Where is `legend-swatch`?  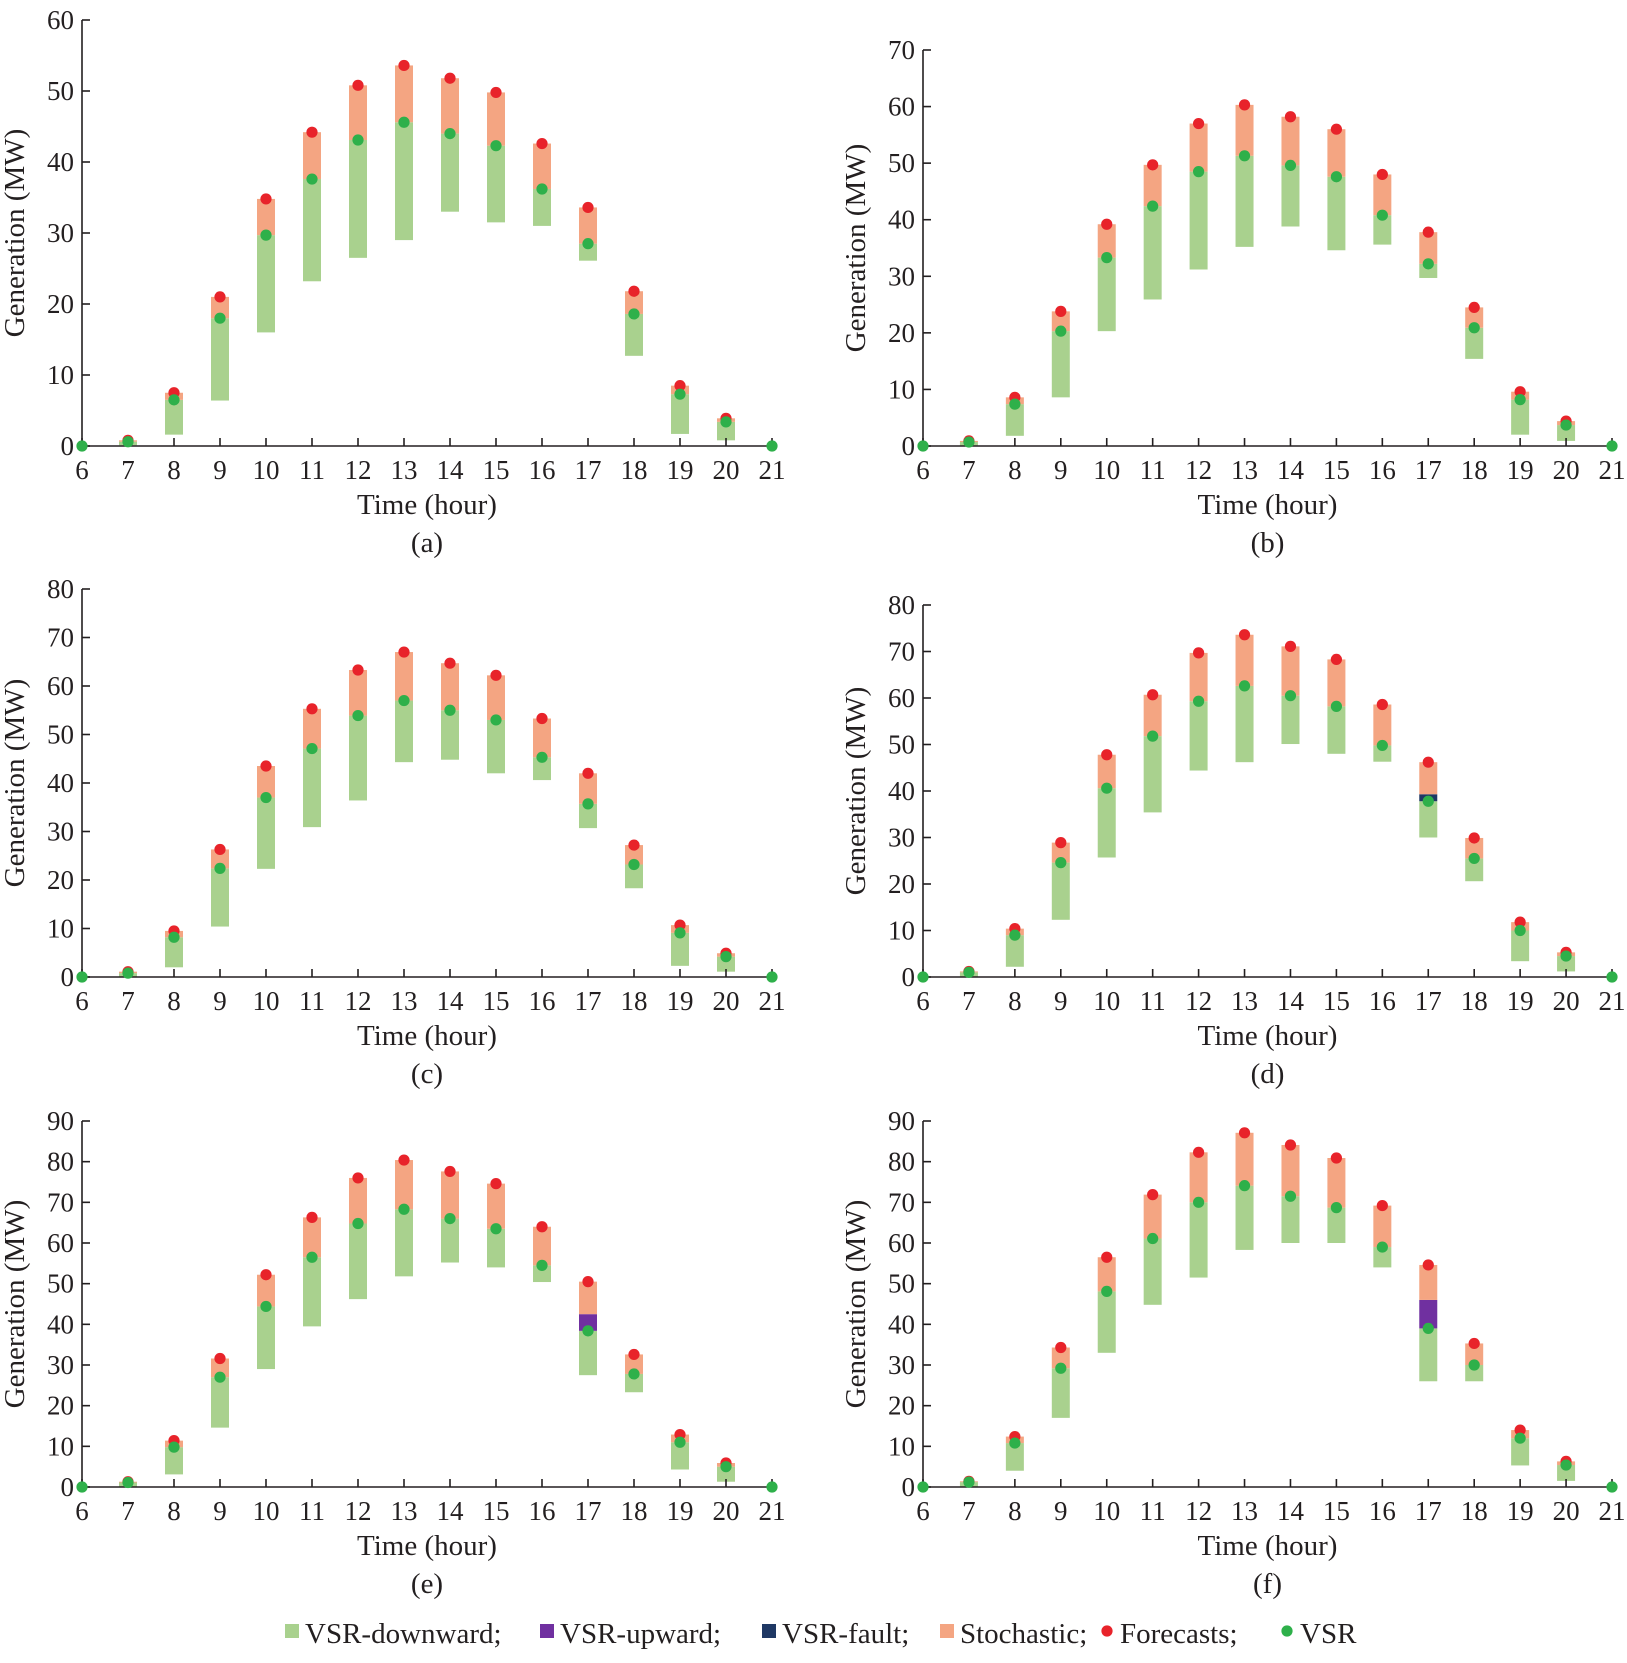 legend-swatch is located at coordinates (292, 1631).